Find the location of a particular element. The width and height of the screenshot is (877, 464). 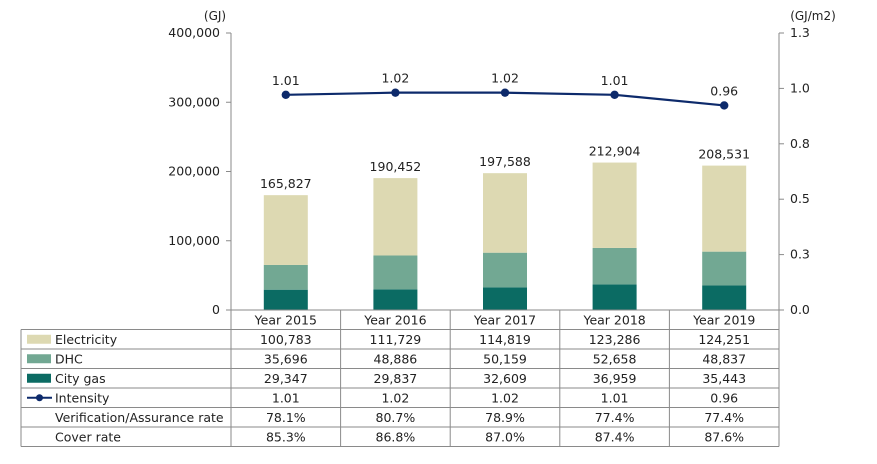

right-axis-tick-label: 1.0 is located at coordinates (800, 87).